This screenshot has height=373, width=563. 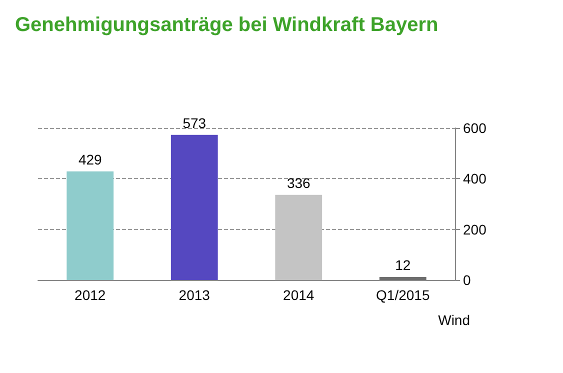 I want to click on y-tick-label: 200, so click(x=475, y=229).